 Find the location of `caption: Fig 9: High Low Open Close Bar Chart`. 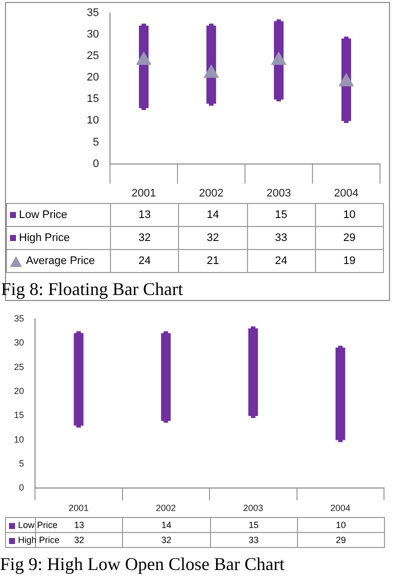

caption: Fig 9: High Low Open Close Bar Chart is located at coordinates (143, 564).